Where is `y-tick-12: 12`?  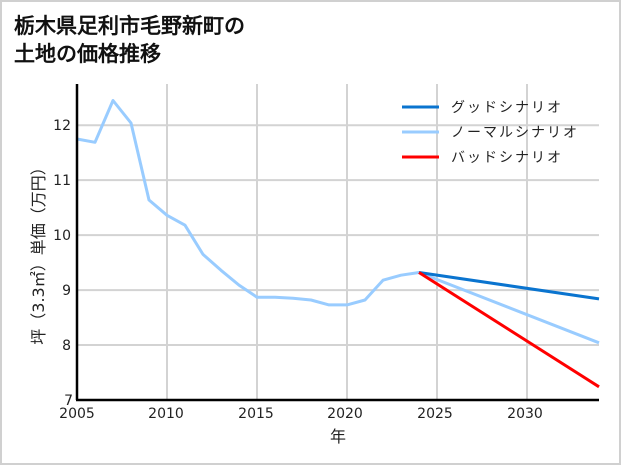 y-tick-12: 12 is located at coordinates (62, 126).